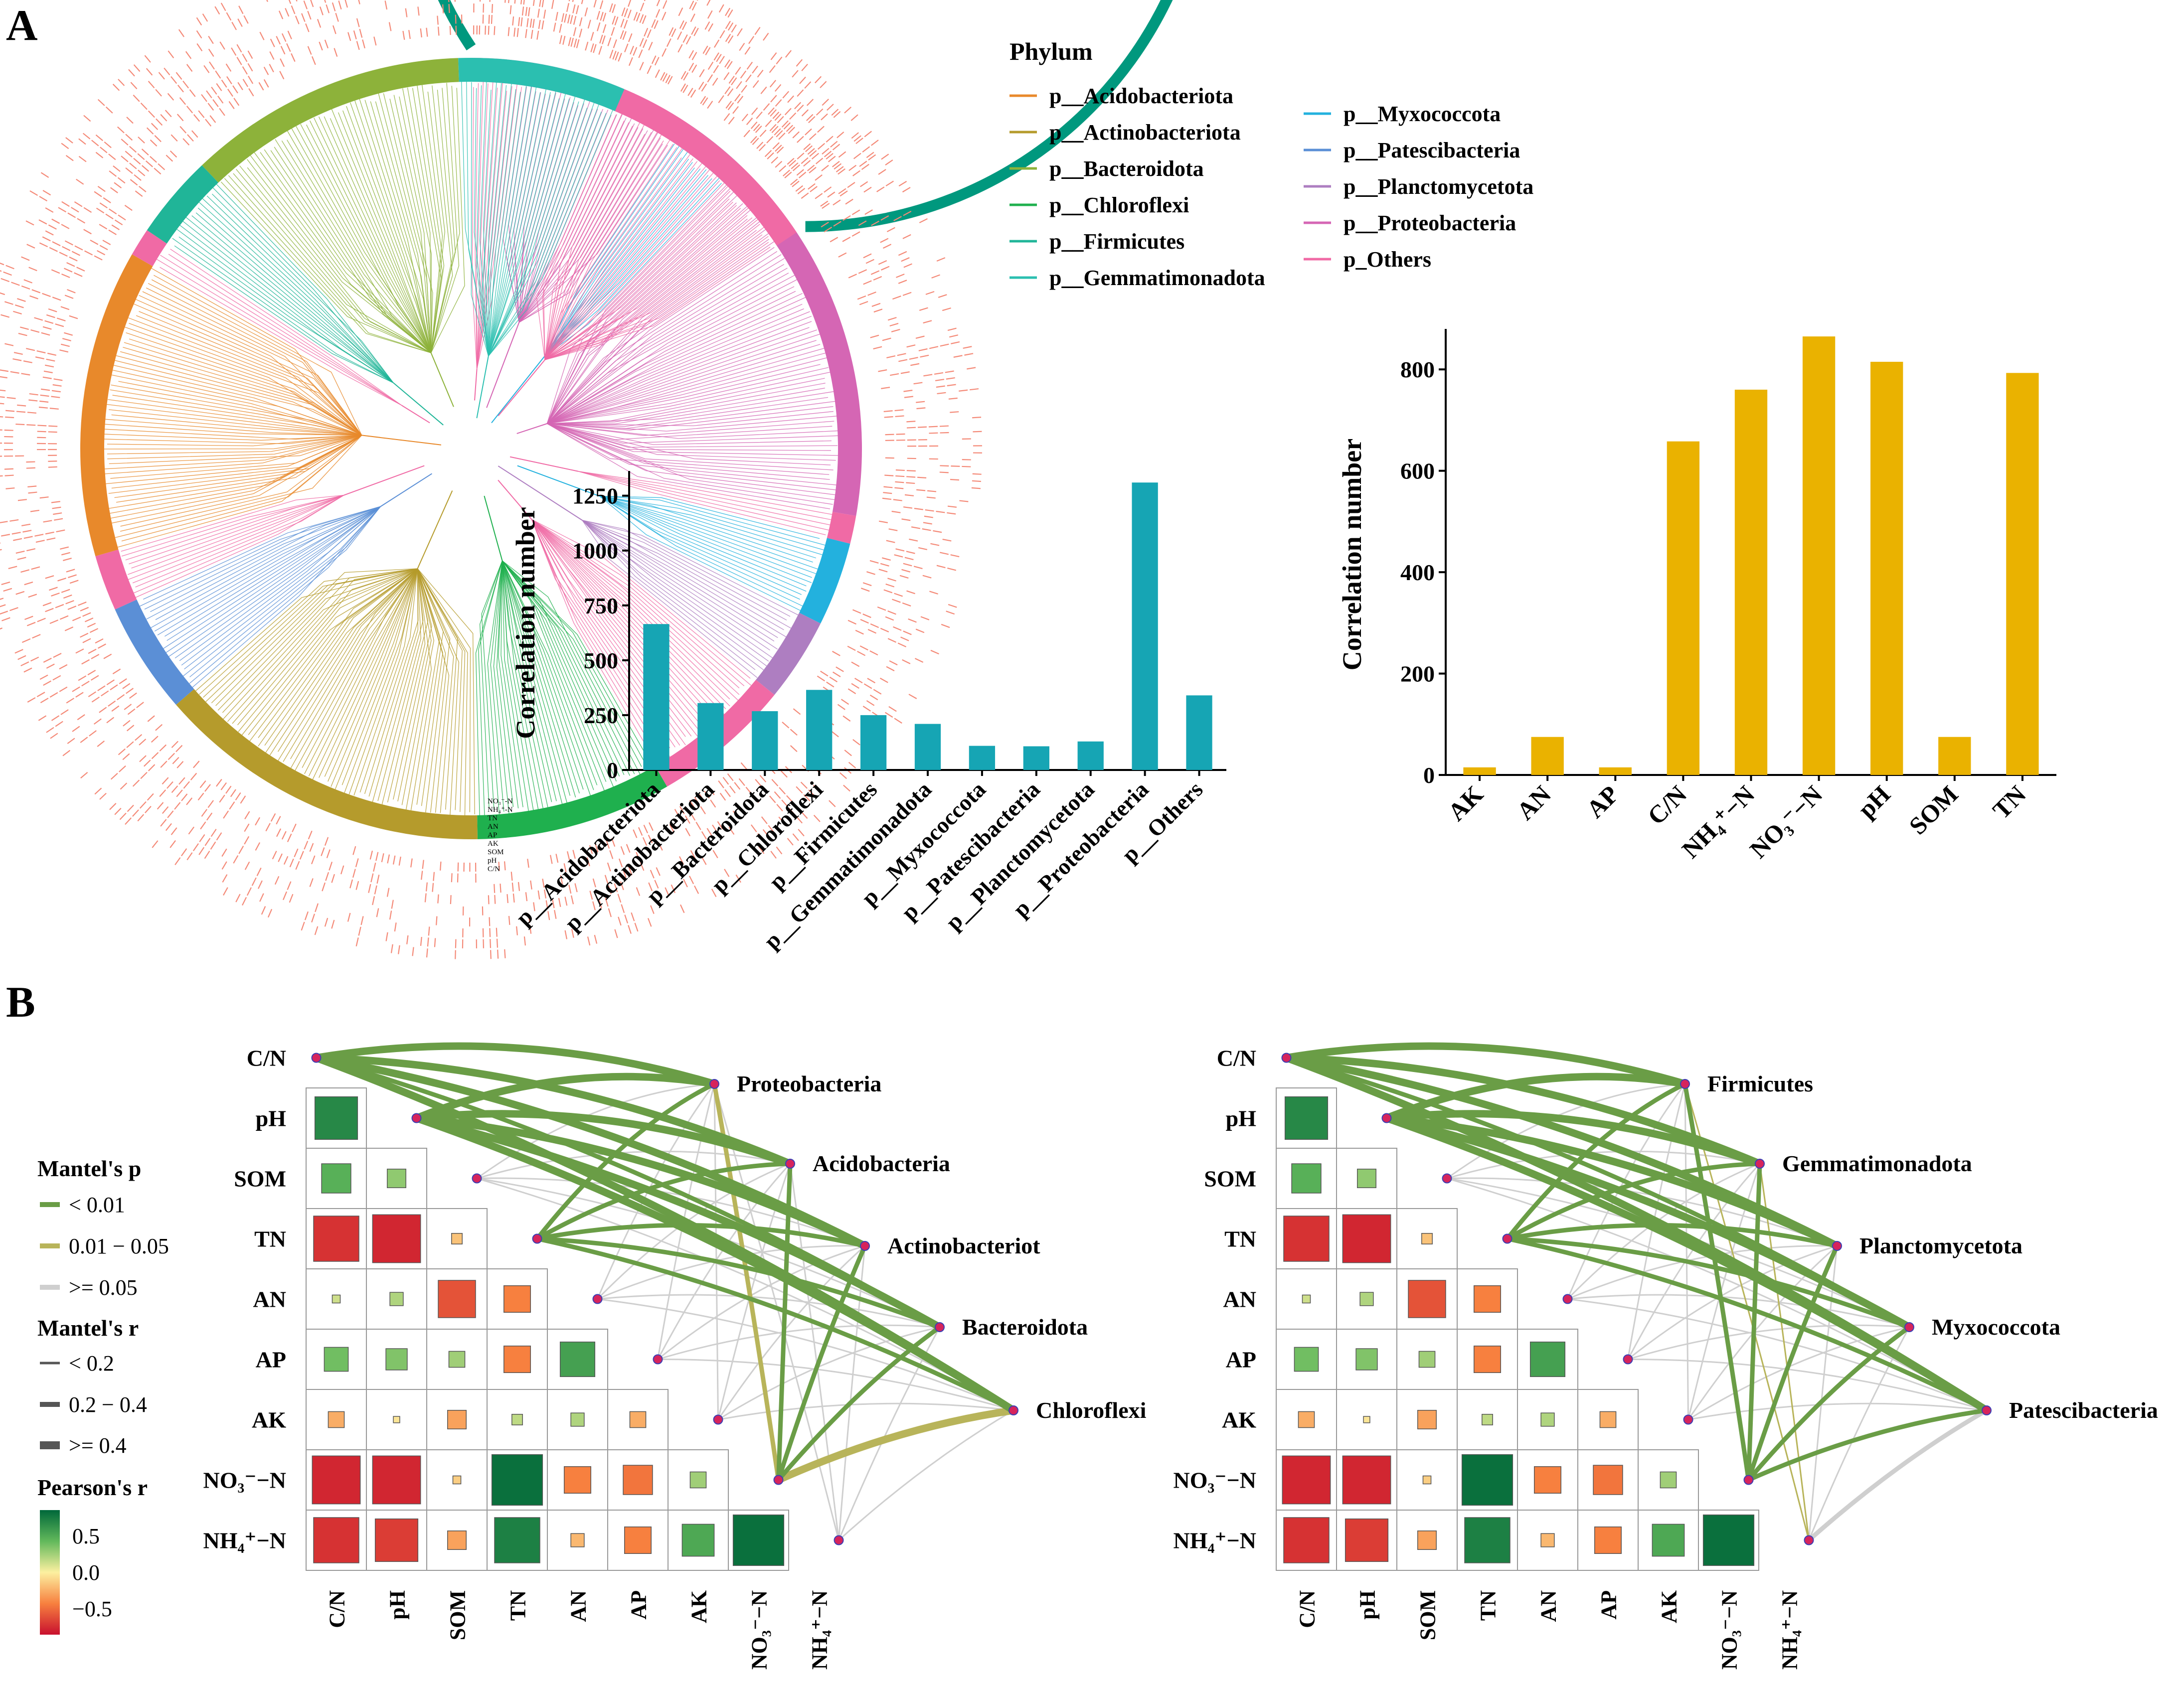 This screenshot has width=2184, height=1683. What do you see at coordinates (1786, 822) in the screenshot?
I see `x-tick-label: NO₃⁻−N` at bounding box center [1786, 822].